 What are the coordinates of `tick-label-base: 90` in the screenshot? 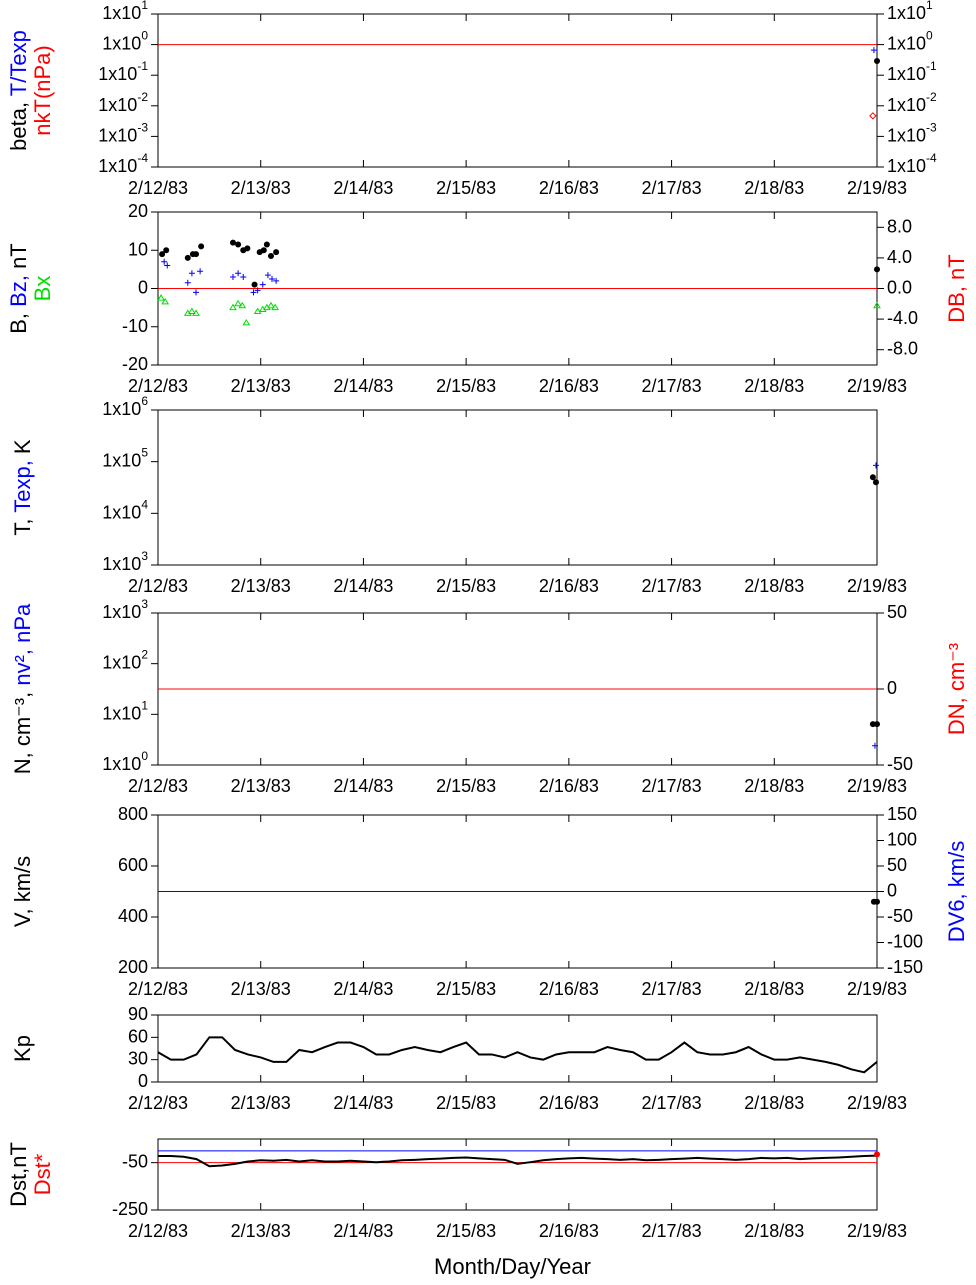 It's located at (138, 1014).